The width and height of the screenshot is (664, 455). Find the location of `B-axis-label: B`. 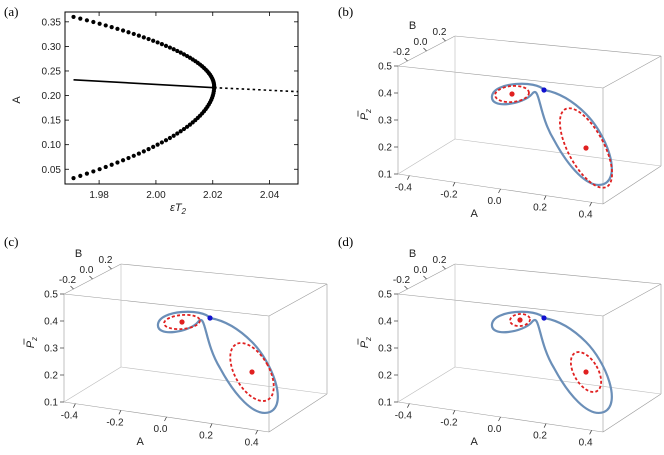

B-axis-label: B is located at coordinates (78, 254).